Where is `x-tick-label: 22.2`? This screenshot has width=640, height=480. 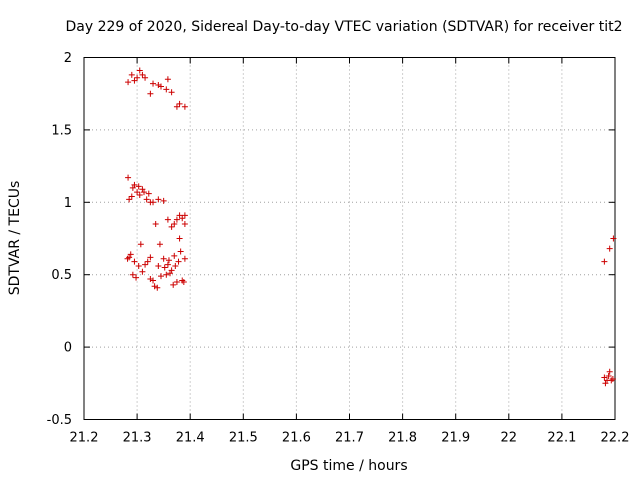 x-tick-label: 22.2 is located at coordinates (615, 438).